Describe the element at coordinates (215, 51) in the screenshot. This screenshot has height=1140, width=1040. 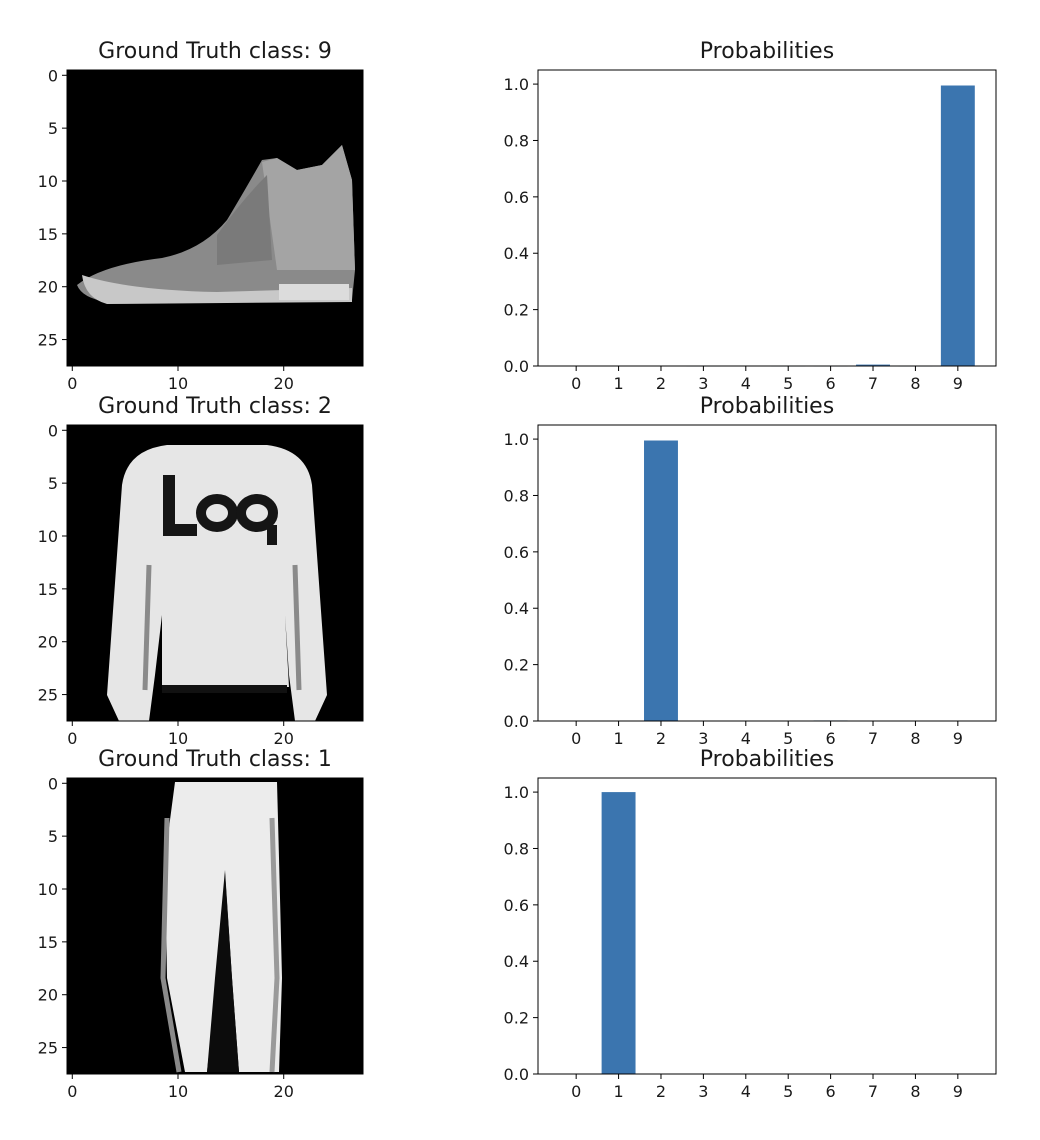
I see `image-panel-title: Ground Truth class: 9` at that location.